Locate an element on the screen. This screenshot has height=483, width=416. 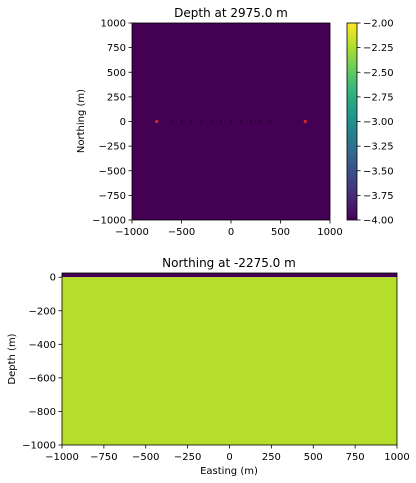
colorbar-tick-label: −2.50 is located at coordinates (378, 73).